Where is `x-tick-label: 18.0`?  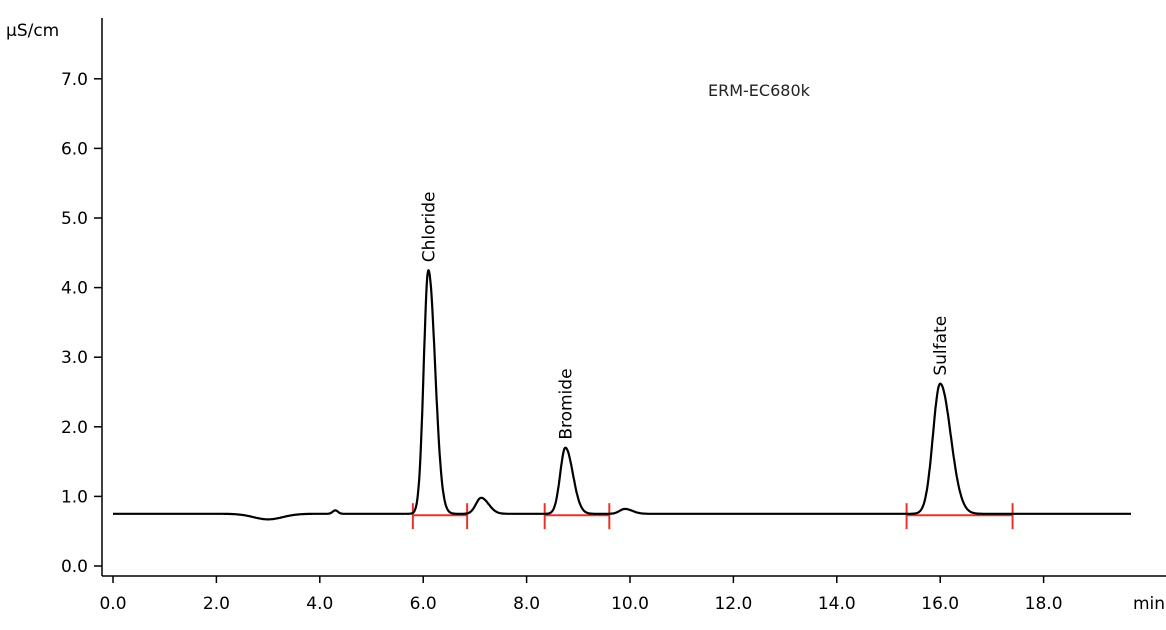
x-tick-label: 18.0 is located at coordinates (1044, 604).